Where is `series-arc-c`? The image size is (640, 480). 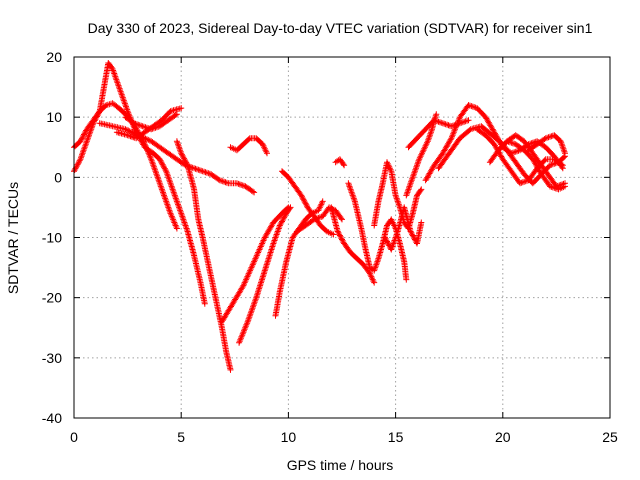 series-arc-c is located at coordinates (177, 158).